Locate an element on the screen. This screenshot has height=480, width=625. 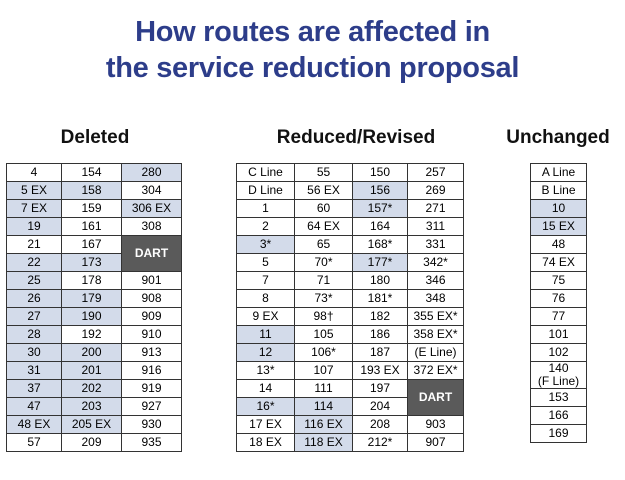
route-cell: 910 is located at coordinates (151, 334).